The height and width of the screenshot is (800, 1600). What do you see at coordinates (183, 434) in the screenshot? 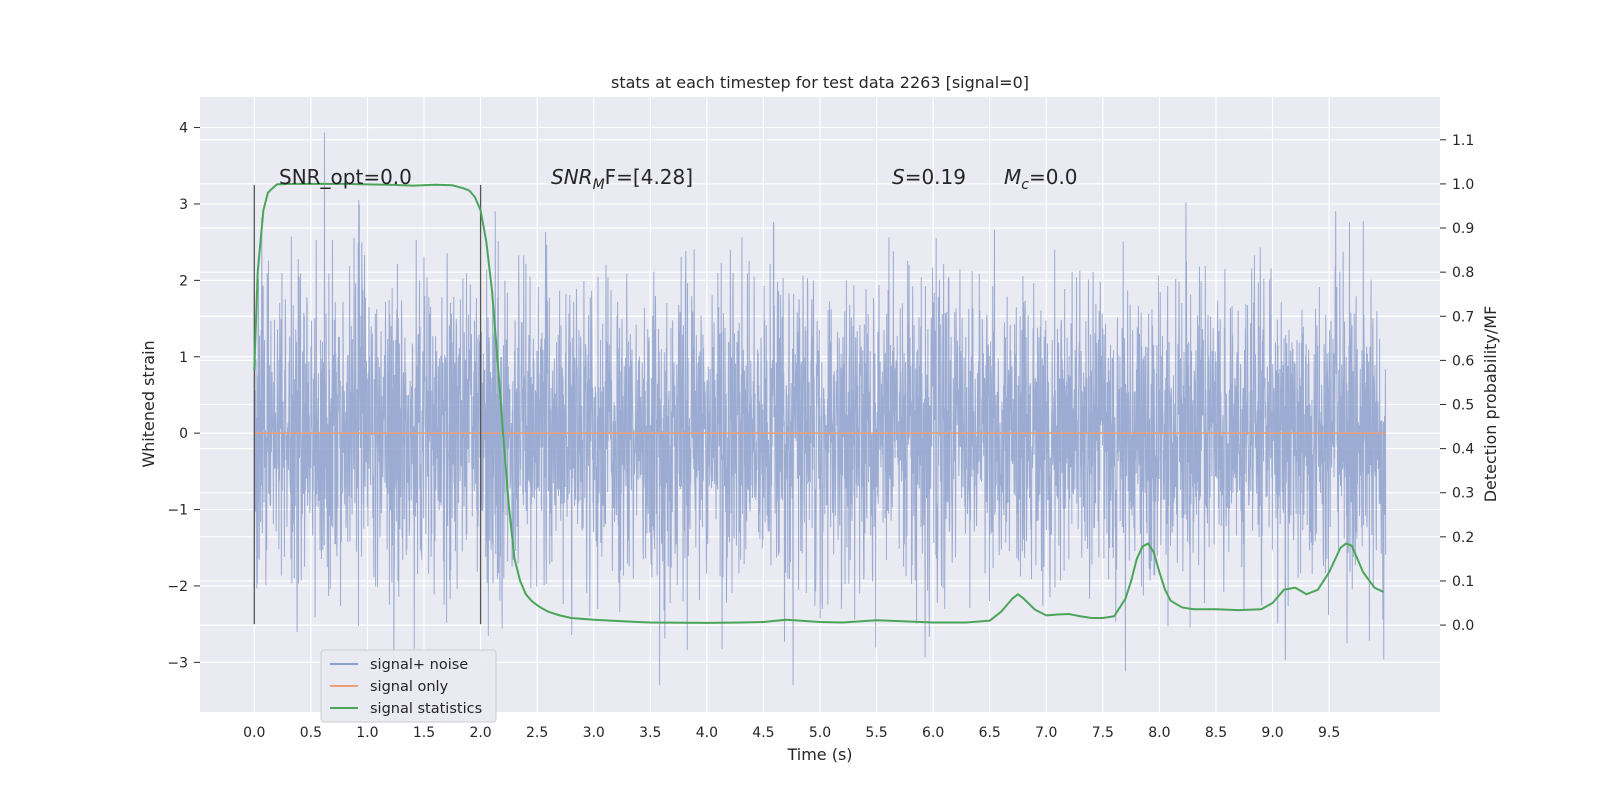
I see `y-left-tick-label: 0` at bounding box center [183, 434].